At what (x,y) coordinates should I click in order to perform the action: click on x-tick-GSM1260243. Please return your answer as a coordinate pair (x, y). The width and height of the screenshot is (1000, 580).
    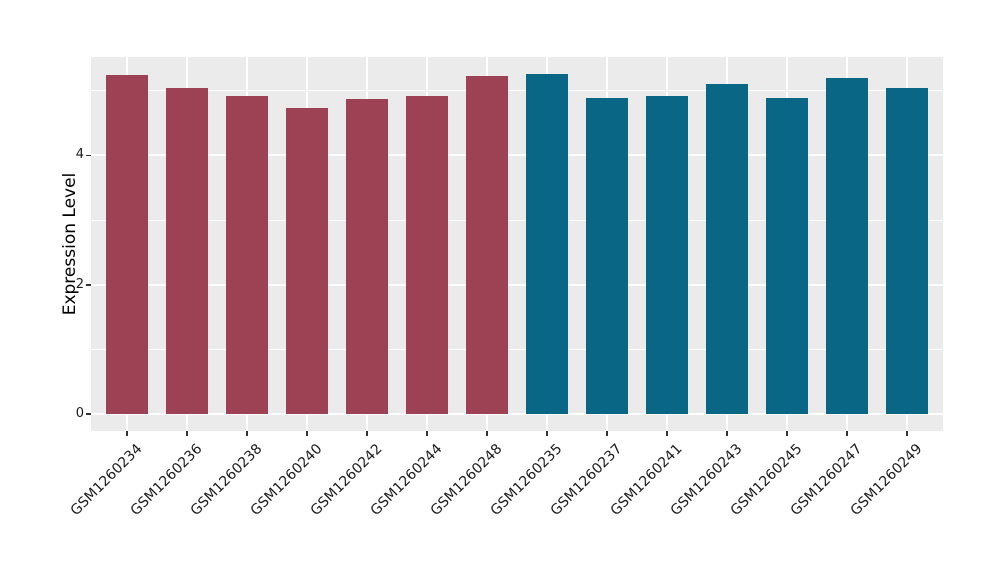
    Looking at the image, I should click on (727, 433).